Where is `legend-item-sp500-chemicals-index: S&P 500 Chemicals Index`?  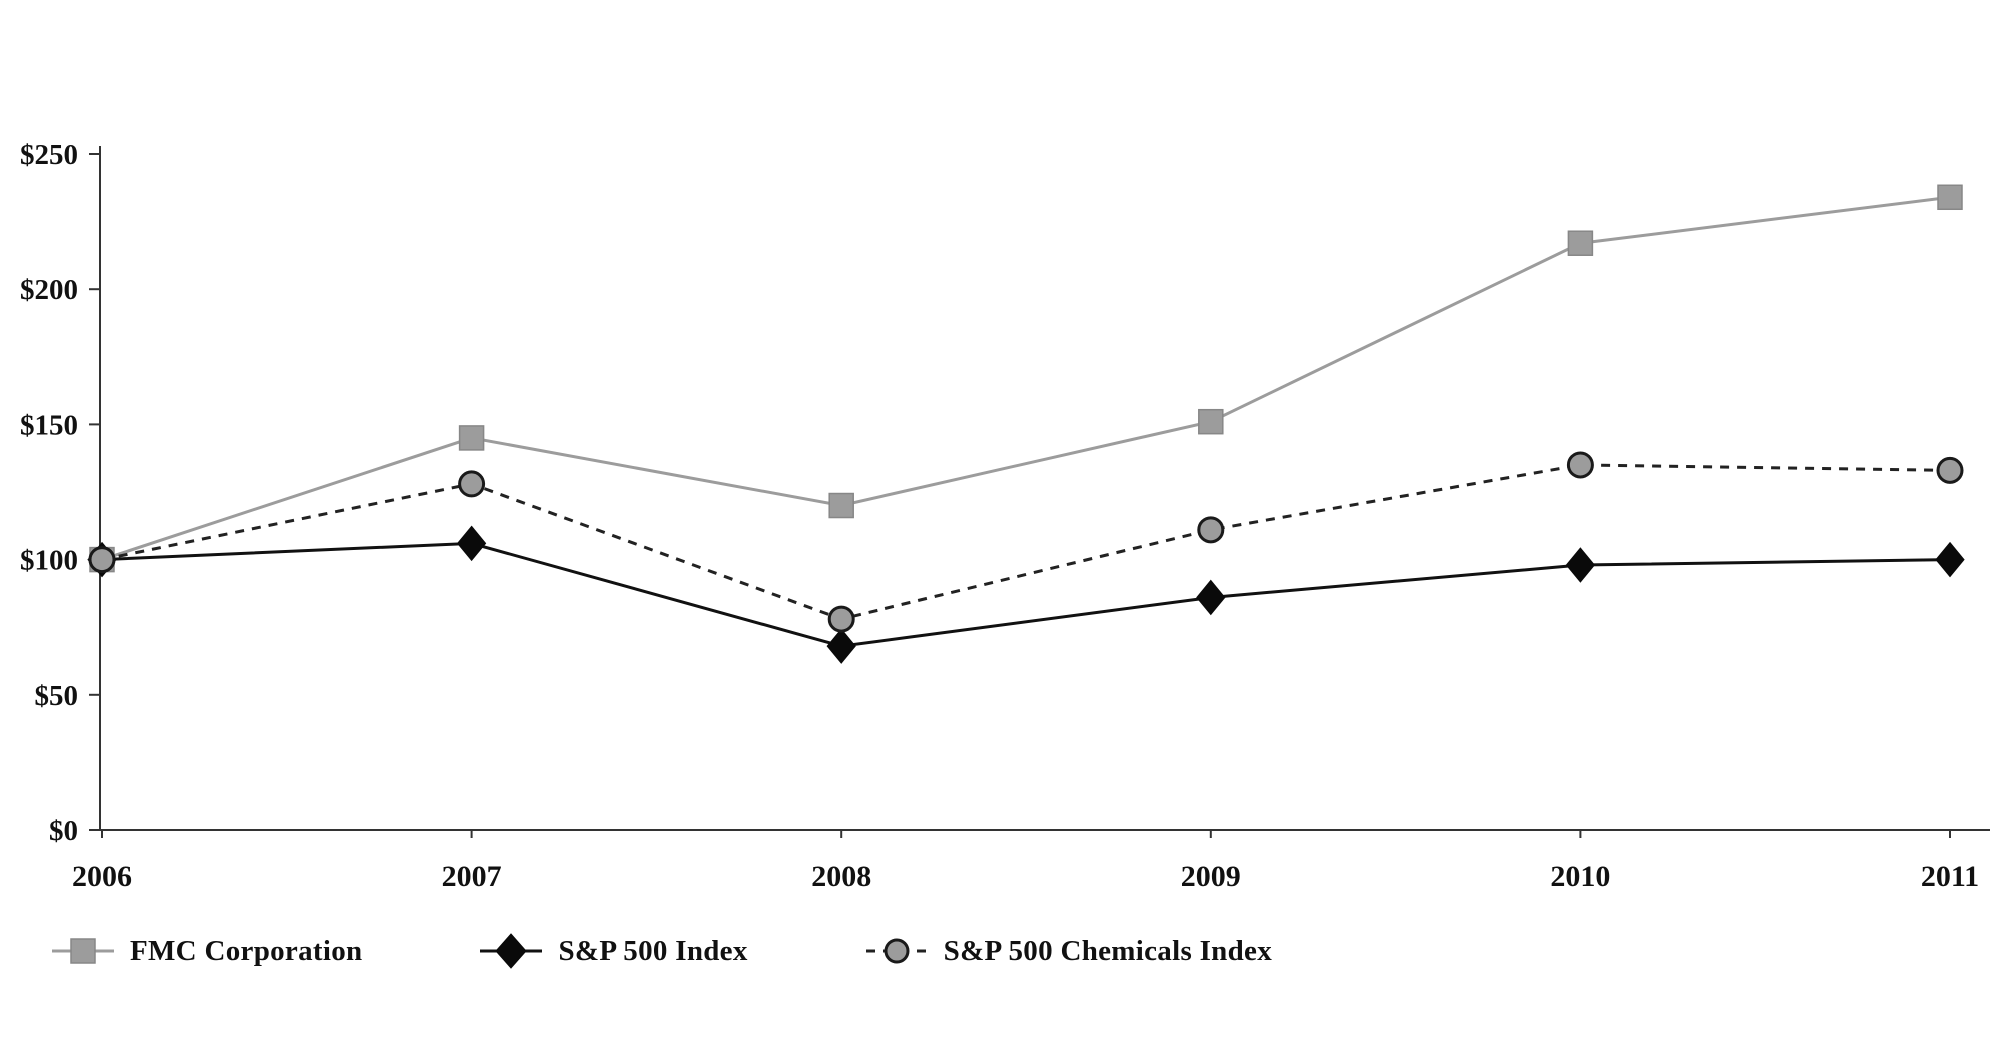
legend-item-sp500-chemicals-index: S&P 500 Chemicals Index is located at coordinates (1068, 951).